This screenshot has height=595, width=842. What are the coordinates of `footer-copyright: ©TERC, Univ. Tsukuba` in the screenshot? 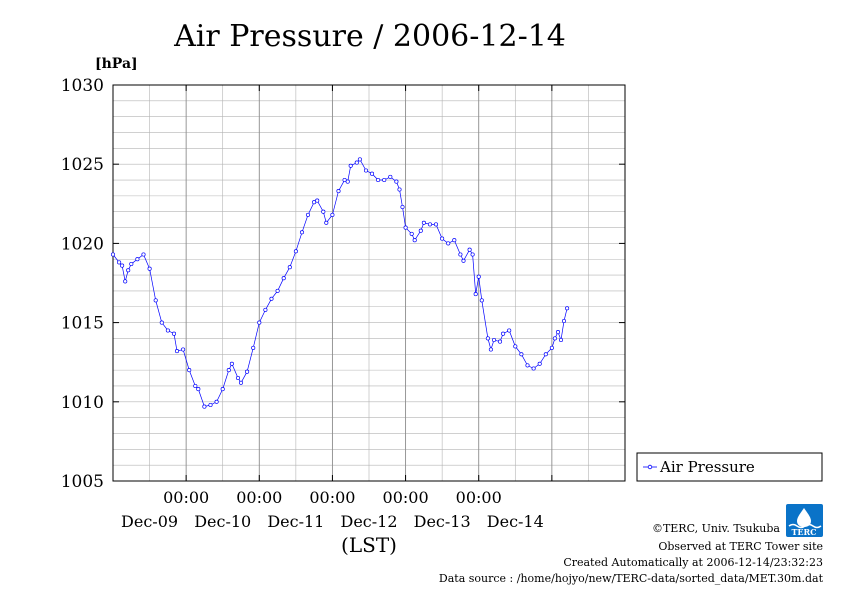 It's located at (716, 528).